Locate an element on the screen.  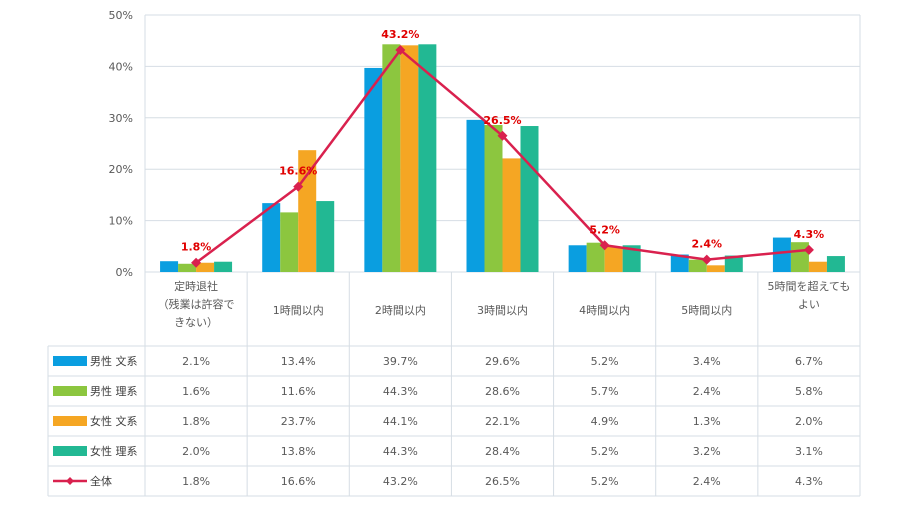
category-label: きない） is located at coordinates (196, 322).